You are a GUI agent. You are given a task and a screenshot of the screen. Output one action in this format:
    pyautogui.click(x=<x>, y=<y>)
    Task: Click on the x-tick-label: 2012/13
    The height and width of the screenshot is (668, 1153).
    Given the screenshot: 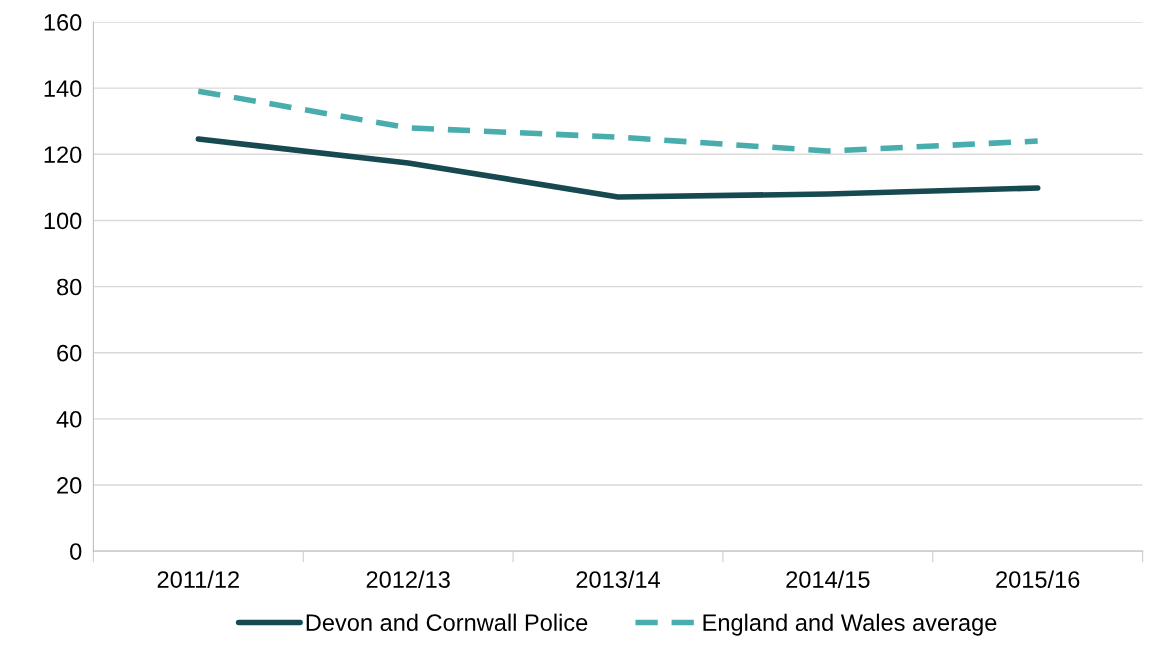 What is the action you would take?
    pyautogui.click(x=408, y=579)
    